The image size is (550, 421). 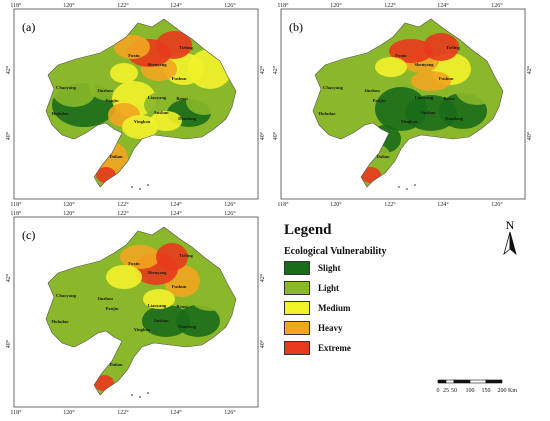 I want to click on place-label: Dalian, so click(x=115, y=156).